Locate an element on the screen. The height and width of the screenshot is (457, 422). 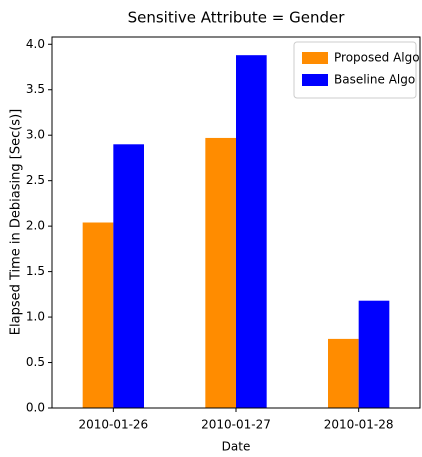
y-tick-label: 2.0 is located at coordinates (35, 226).